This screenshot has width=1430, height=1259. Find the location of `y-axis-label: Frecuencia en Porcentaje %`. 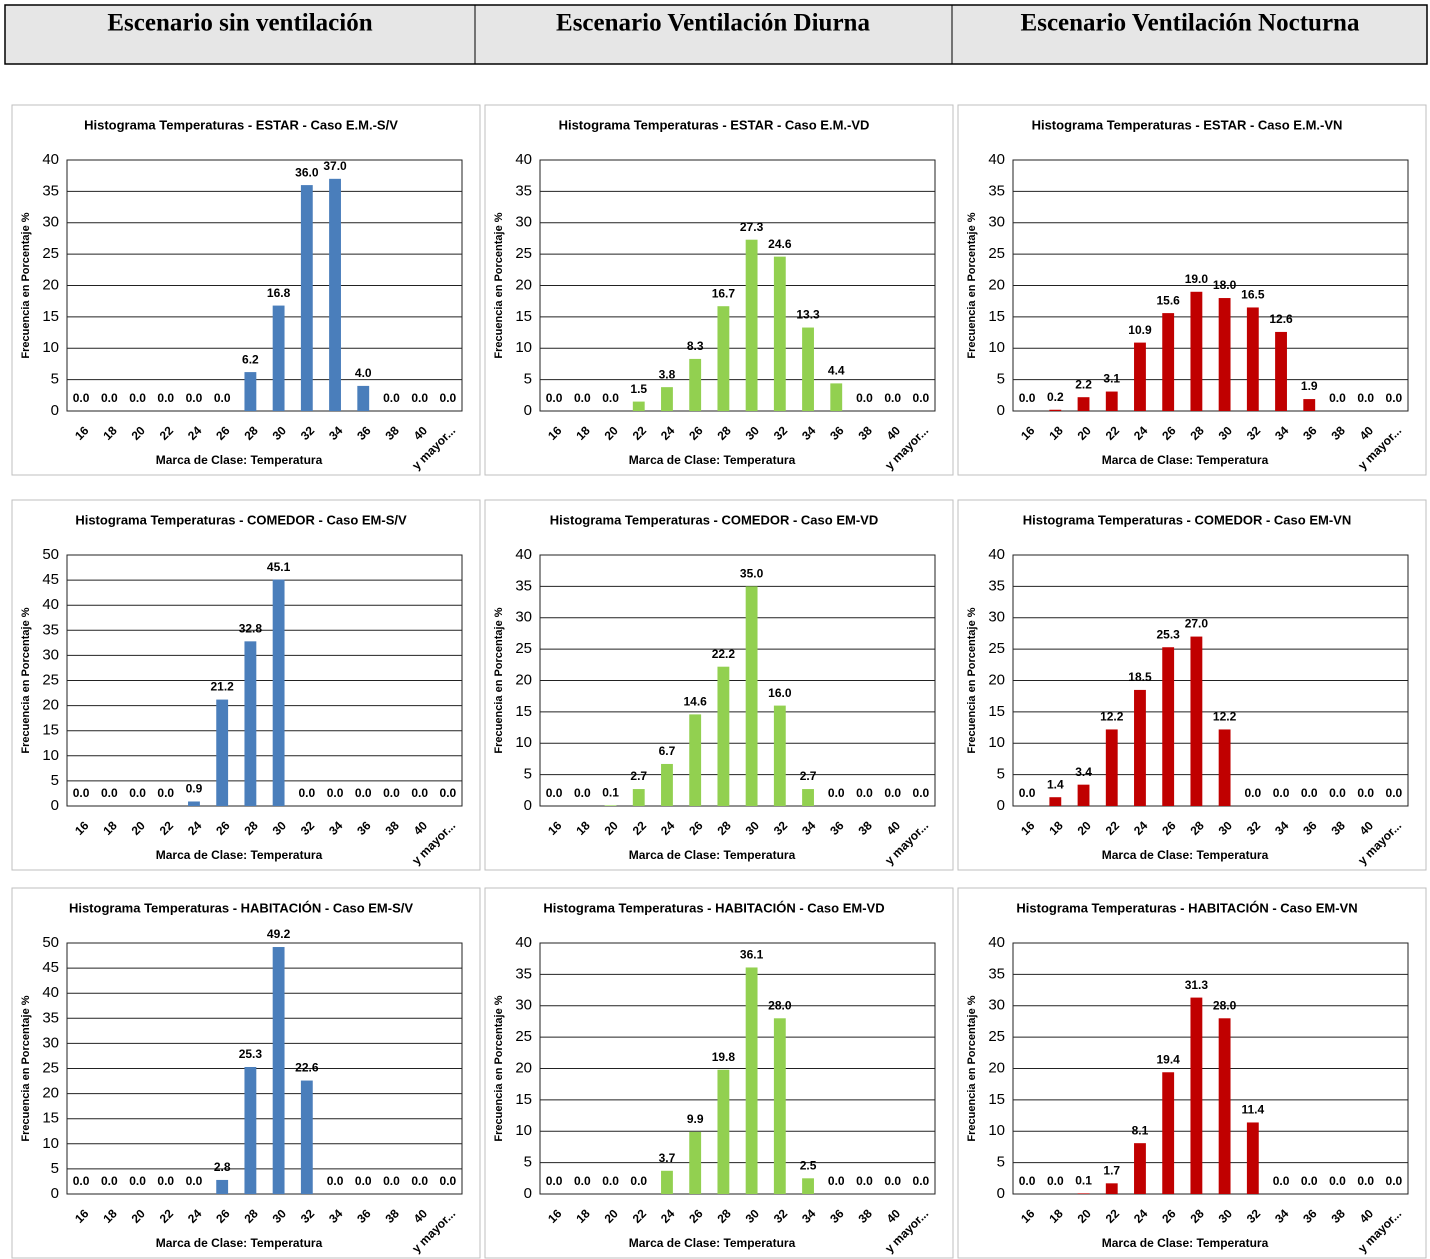

y-axis-label: Frecuencia en Porcentaje % is located at coordinates (972, 1068).